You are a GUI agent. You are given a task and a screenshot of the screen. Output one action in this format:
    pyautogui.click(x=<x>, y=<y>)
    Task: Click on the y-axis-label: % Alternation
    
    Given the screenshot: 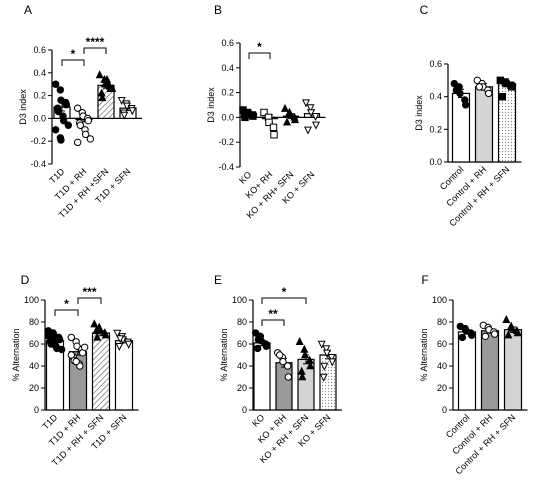 What is the action you would take?
    pyautogui.click(x=16, y=354)
    